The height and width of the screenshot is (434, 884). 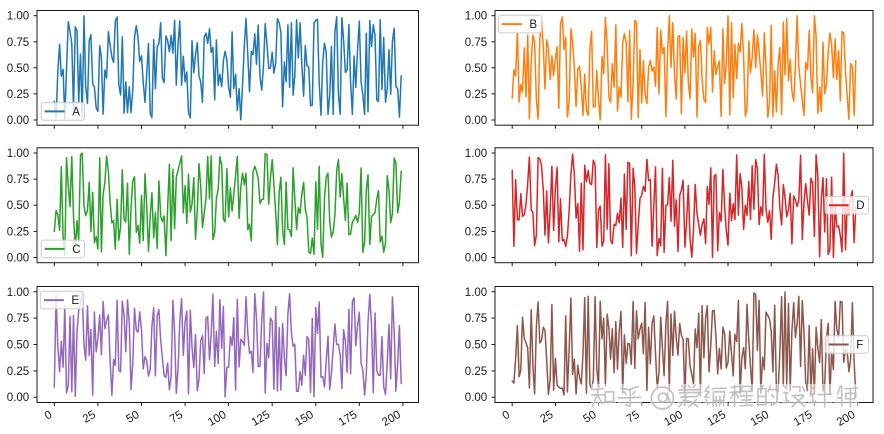 I want to click on svg-text: F, so click(x=859, y=346).